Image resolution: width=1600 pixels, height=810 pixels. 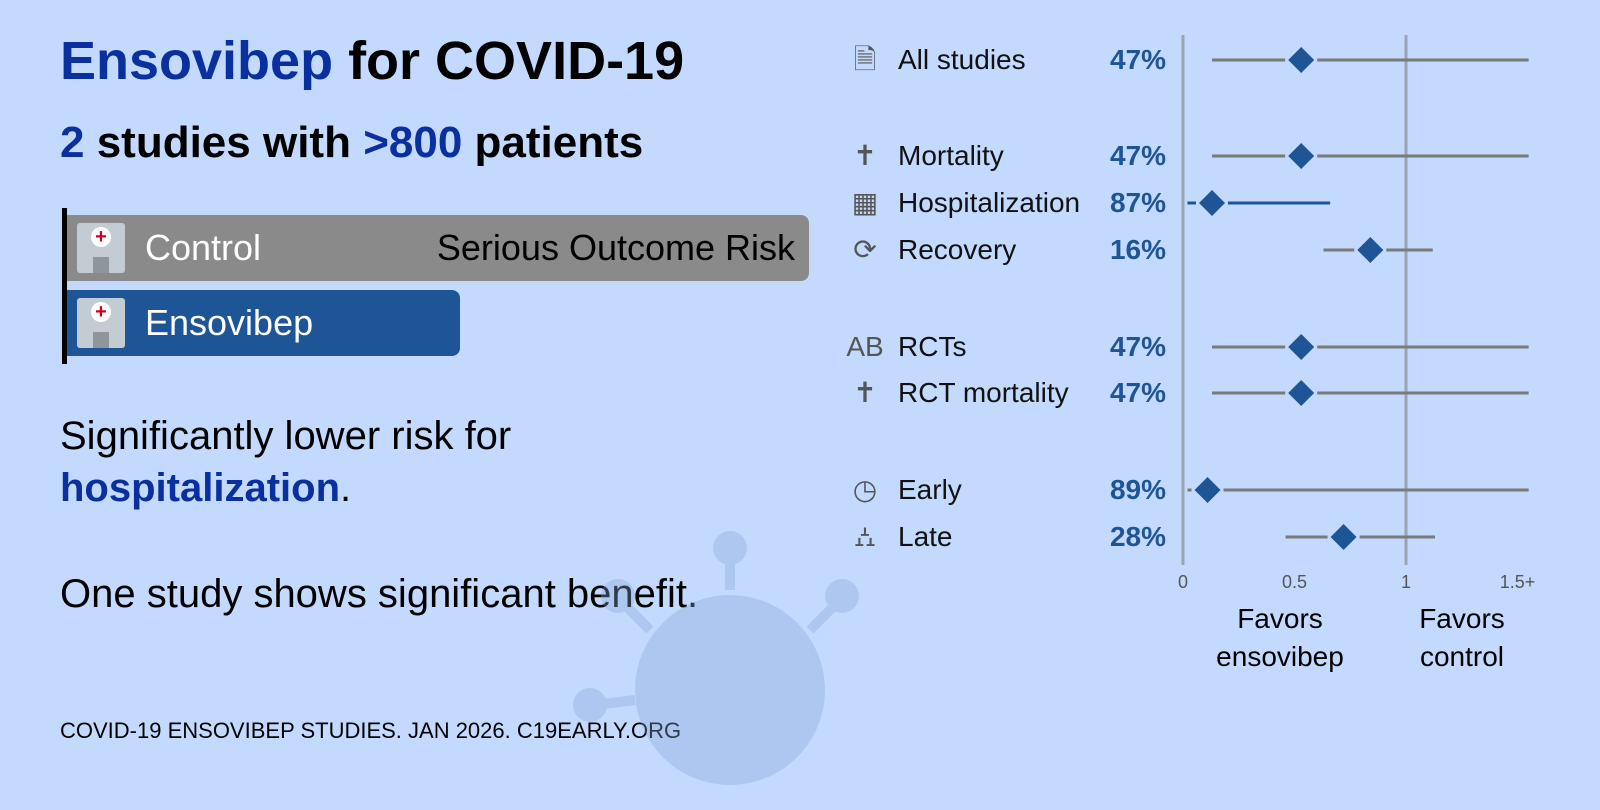 I want to click on row-label: ▦ Hospitalization, so click(x=963, y=203).